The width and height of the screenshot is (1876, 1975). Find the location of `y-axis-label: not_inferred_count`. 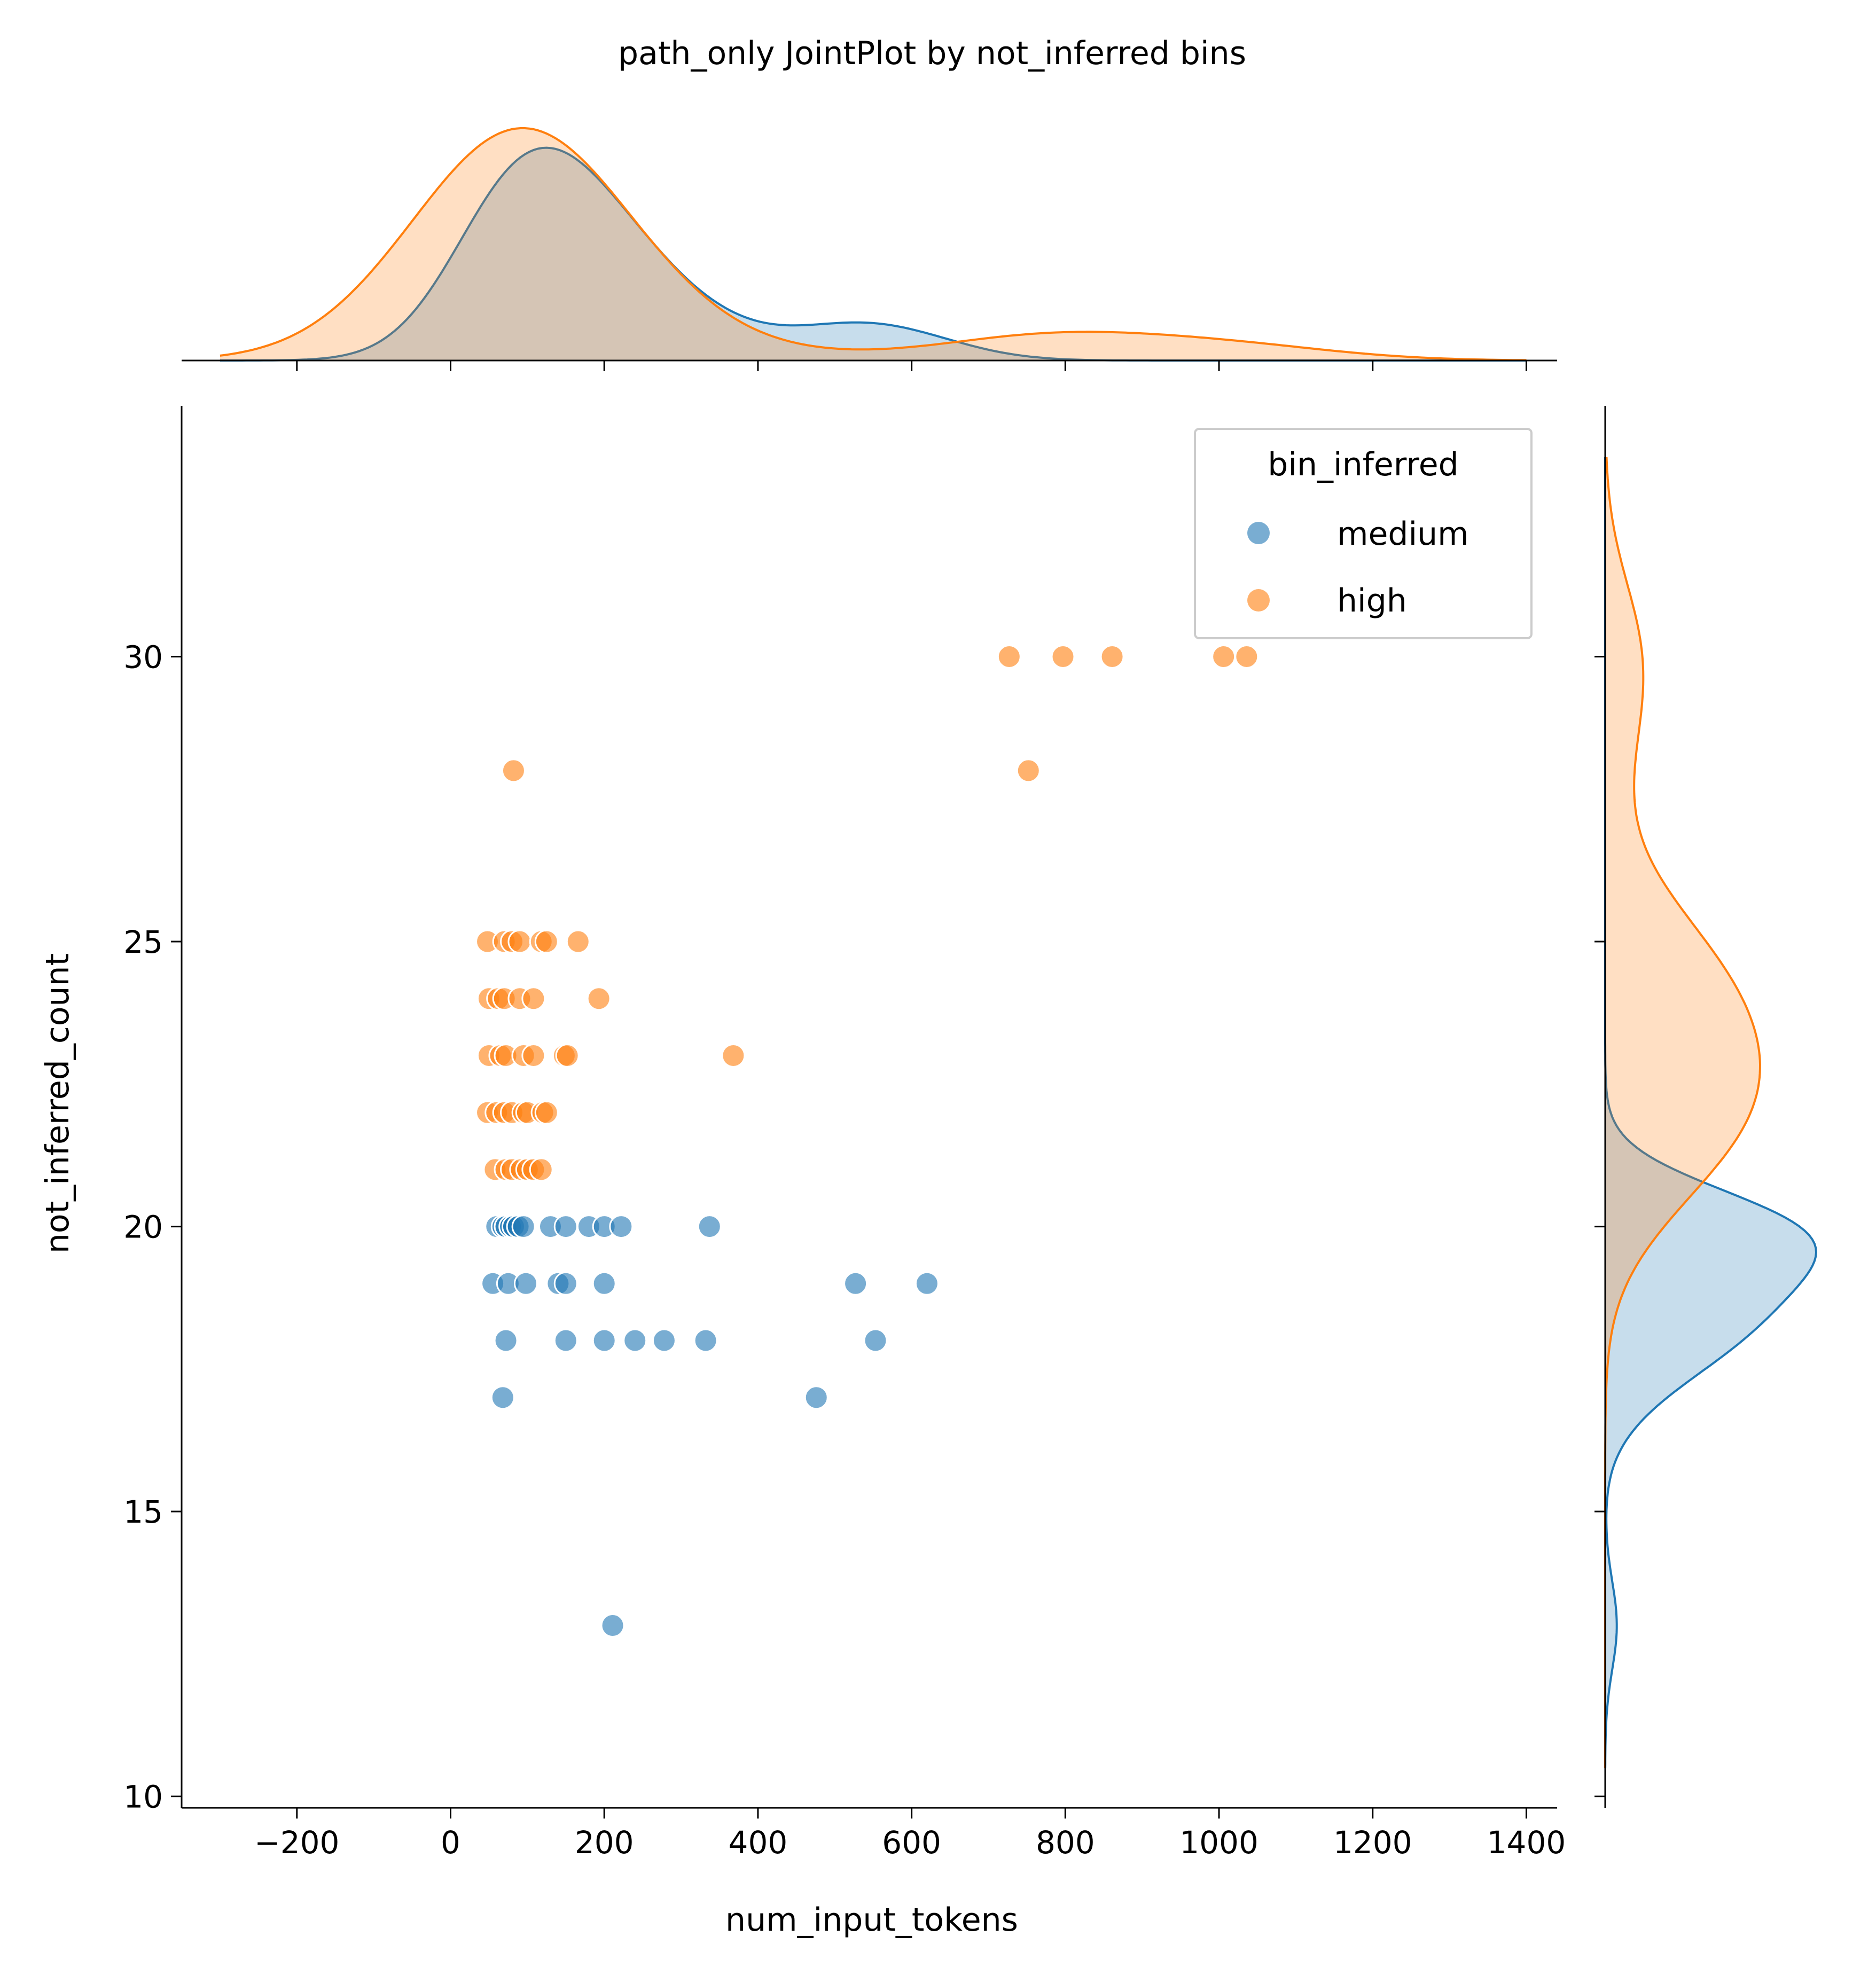

y-axis-label: not_inferred_count is located at coordinates (57, 1103).